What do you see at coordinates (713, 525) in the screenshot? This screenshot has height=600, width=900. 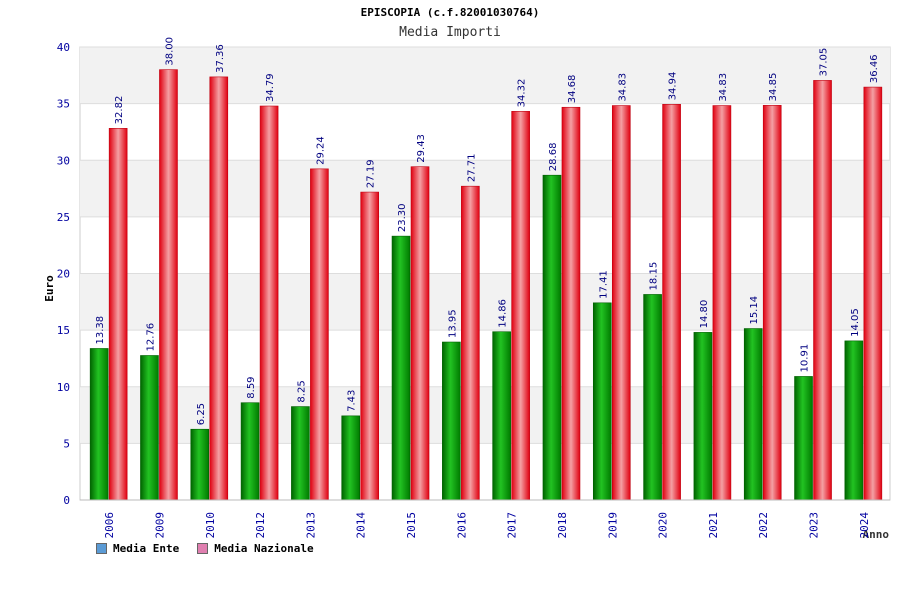 I see `x-tick-label: 2021` at bounding box center [713, 525].